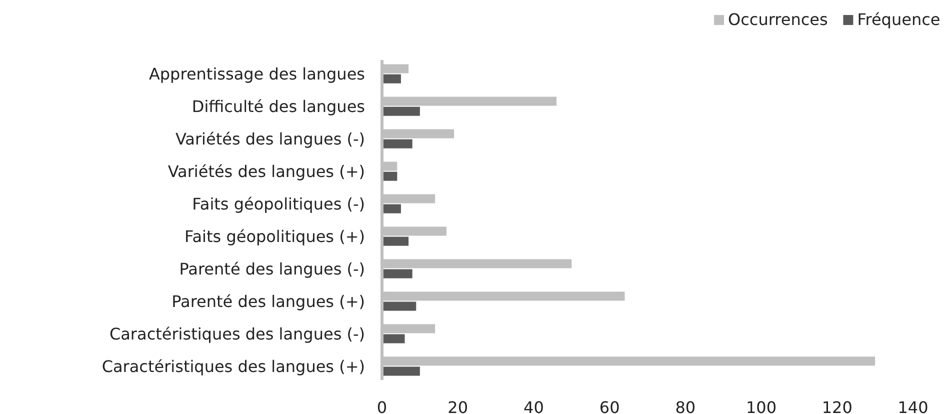 The width and height of the screenshot is (944, 414). What do you see at coordinates (266, 171) in the screenshot?
I see `y-tick-label: Variétés des langues (+)` at bounding box center [266, 171].